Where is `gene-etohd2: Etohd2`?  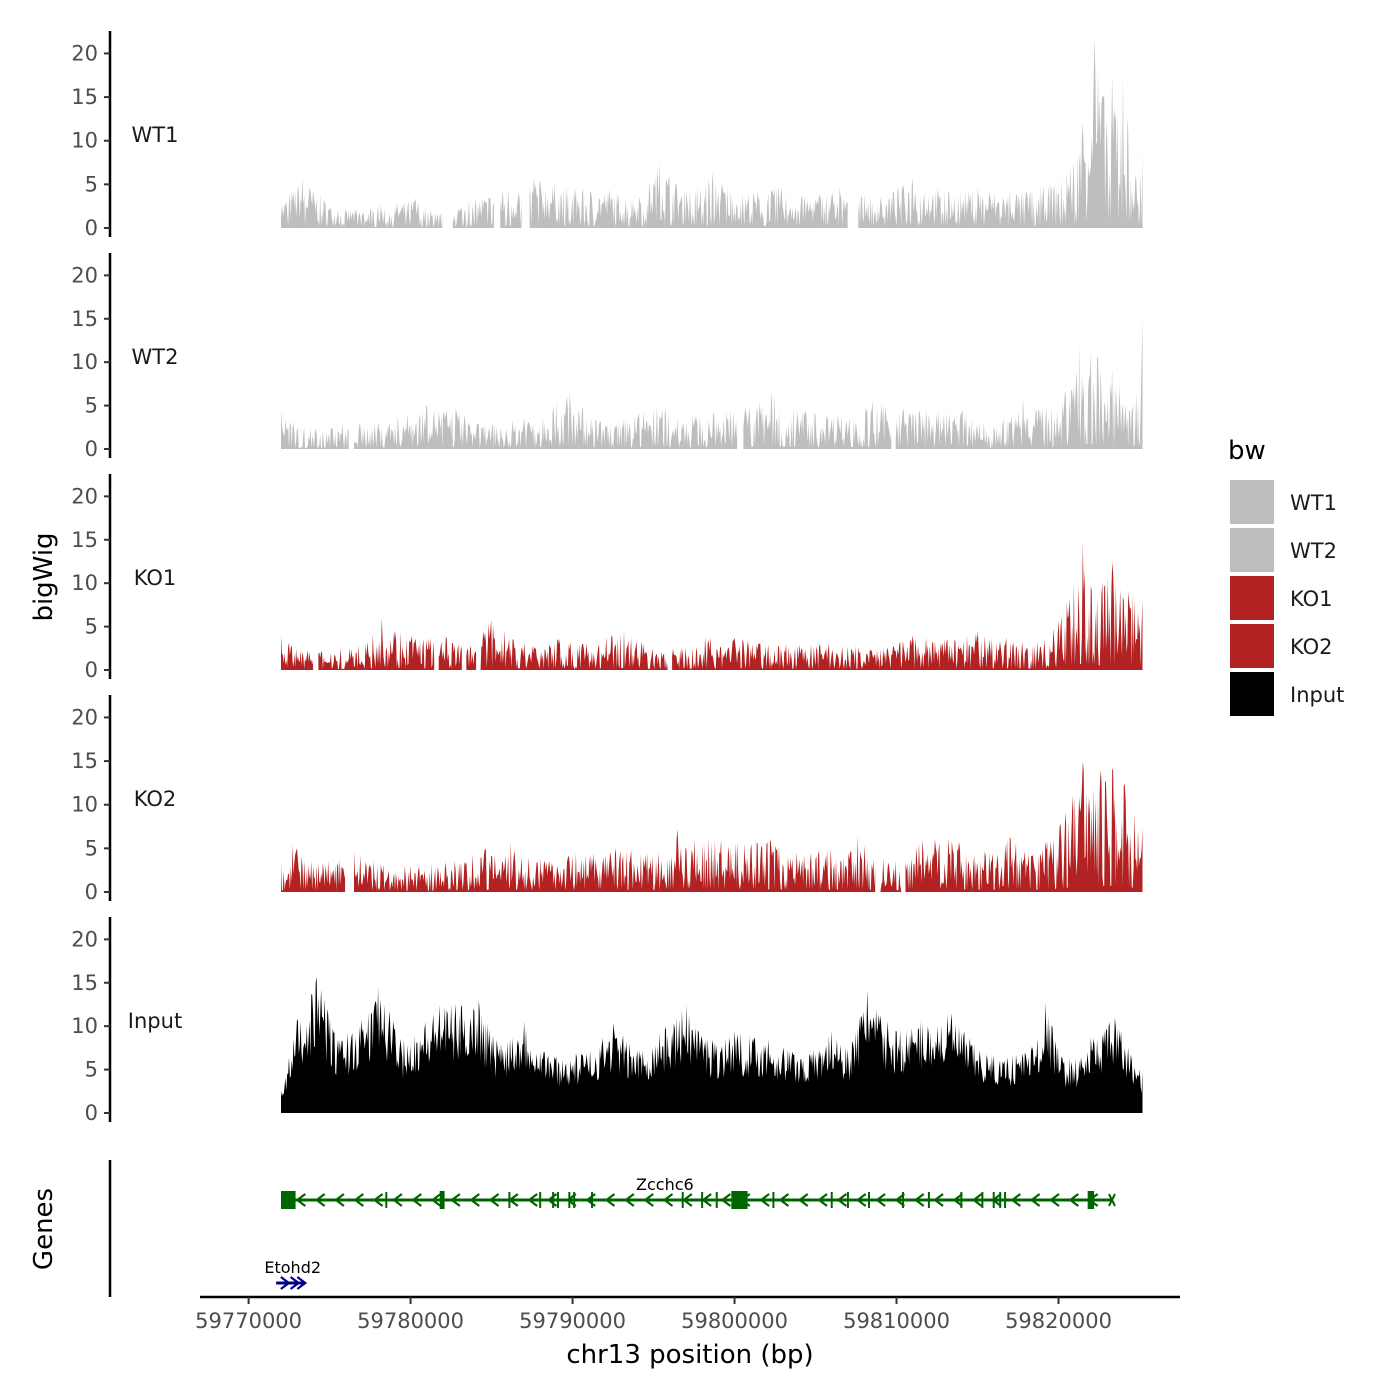 gene-etohd2: Etohd2 is located at coordinates (292, 1274).